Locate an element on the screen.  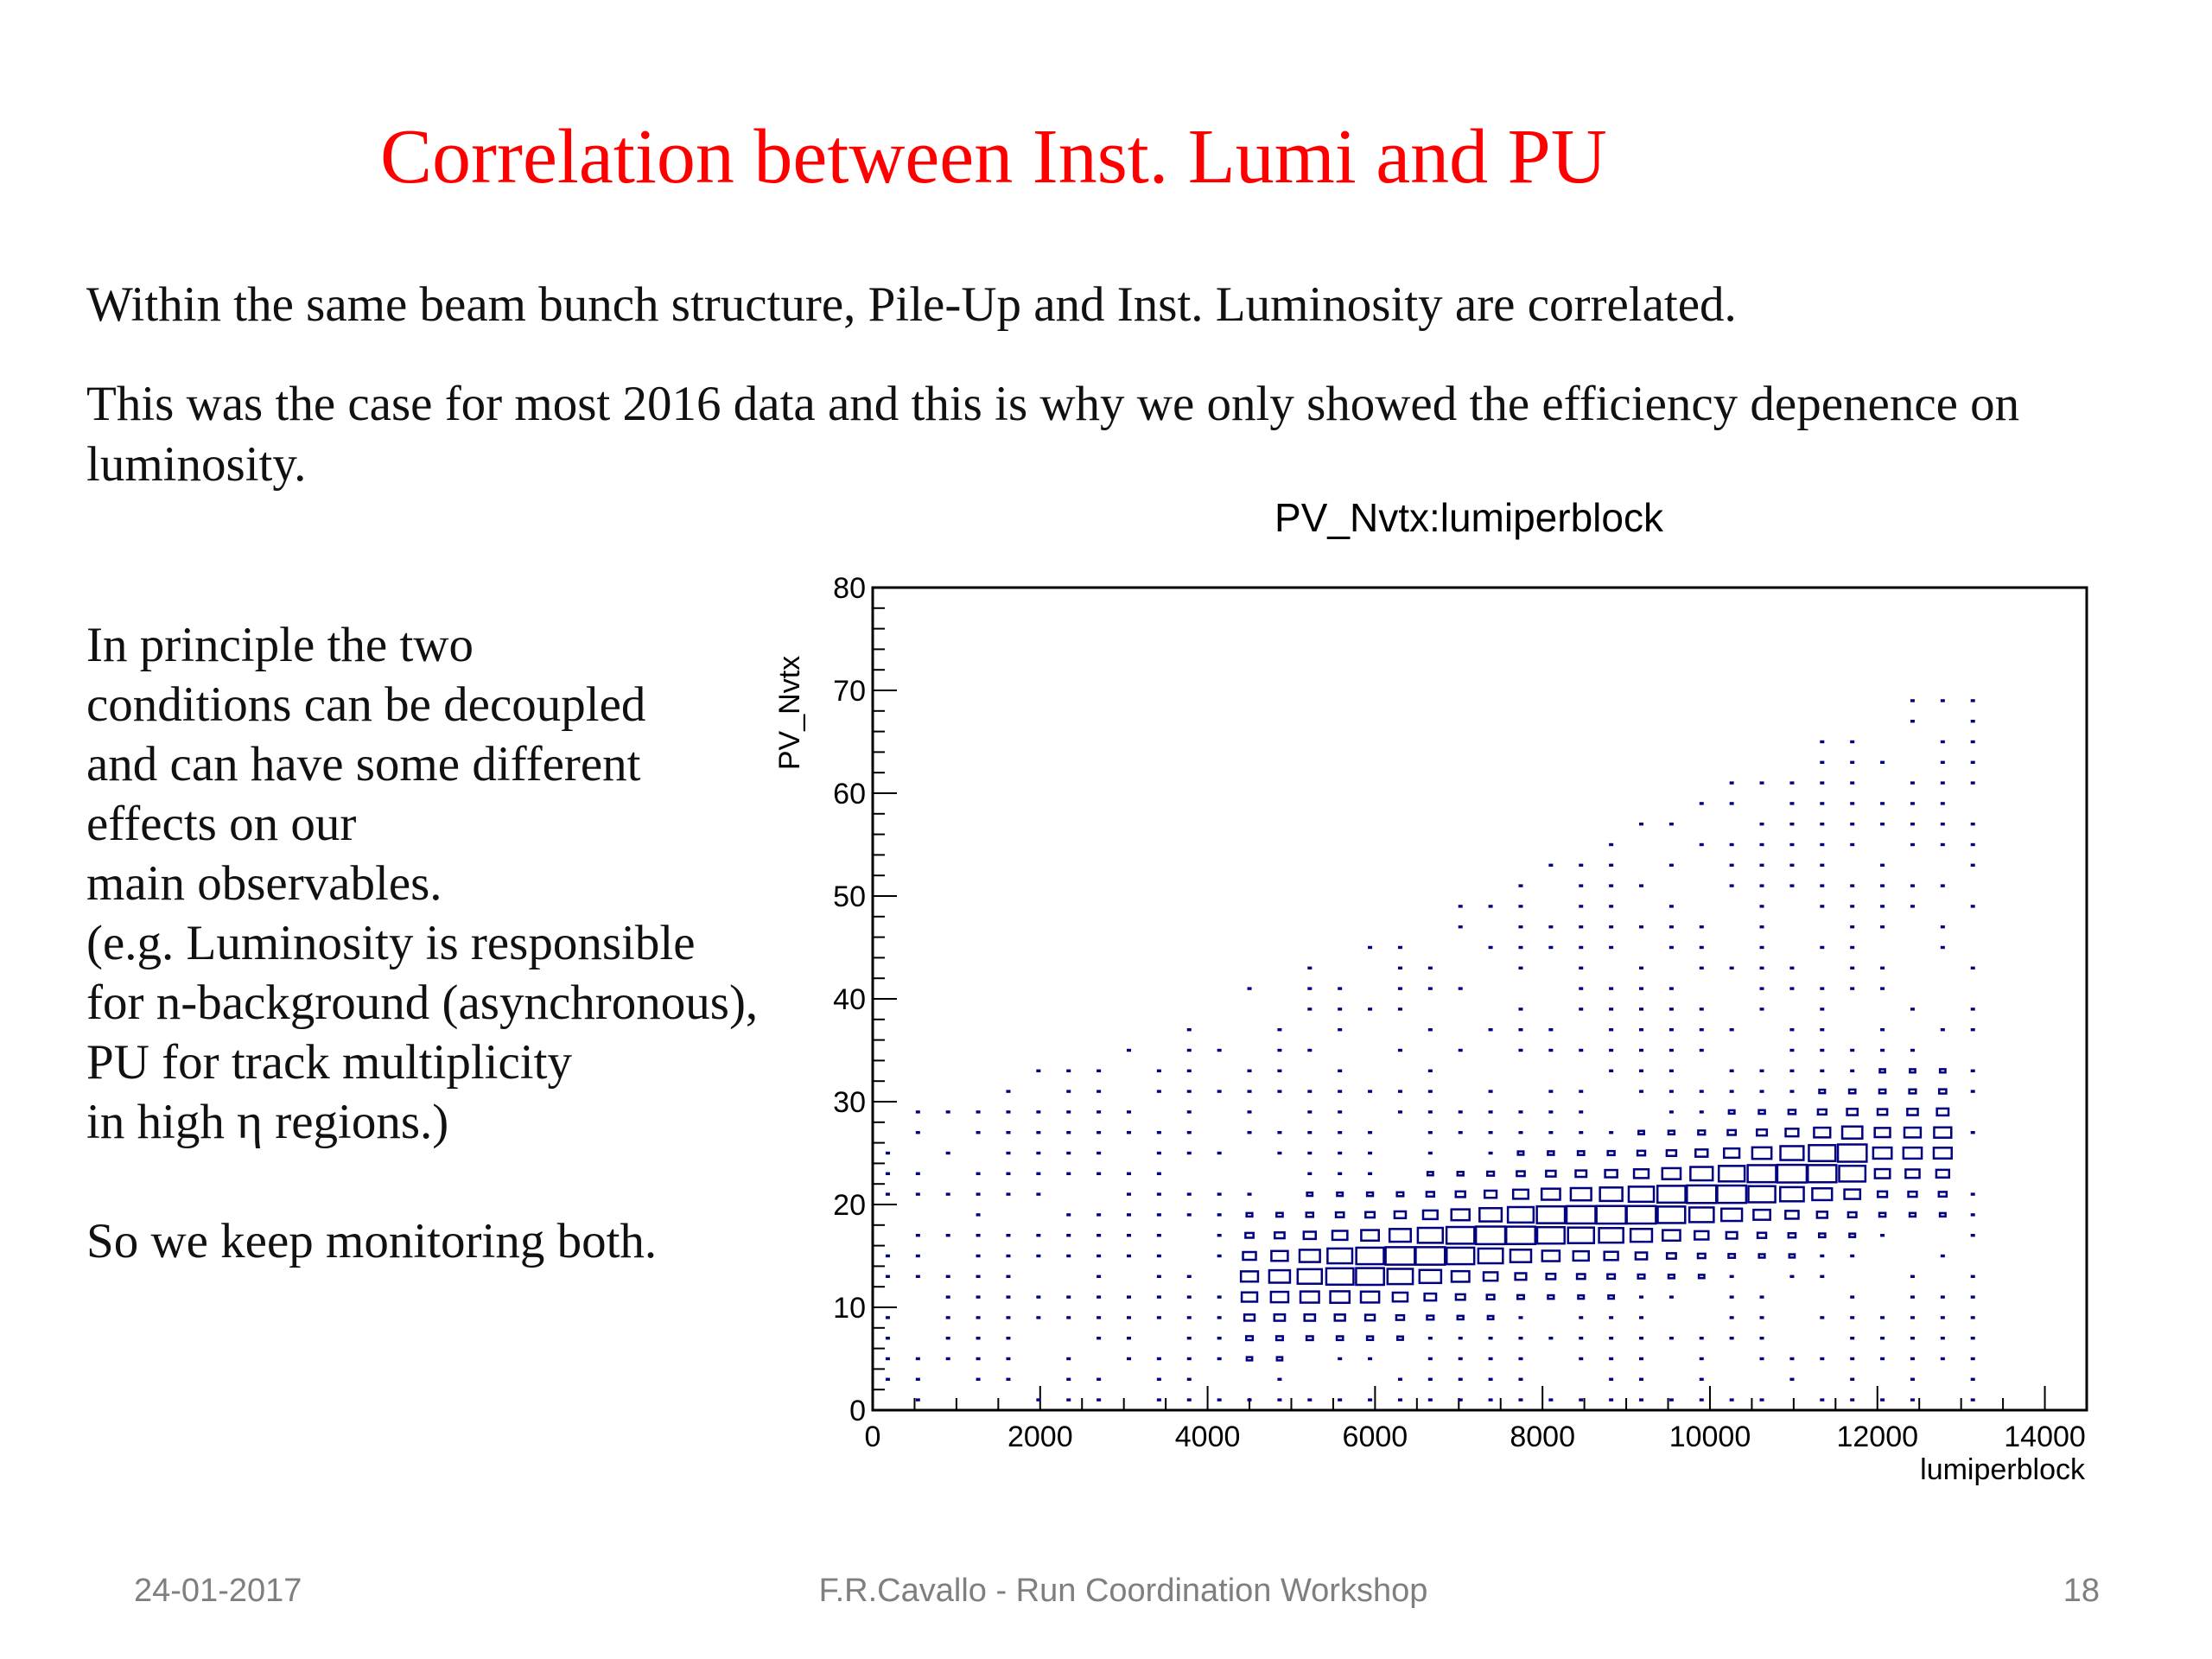
y-axis-label: PV_Nvtx is located at coordinates (789, 713).